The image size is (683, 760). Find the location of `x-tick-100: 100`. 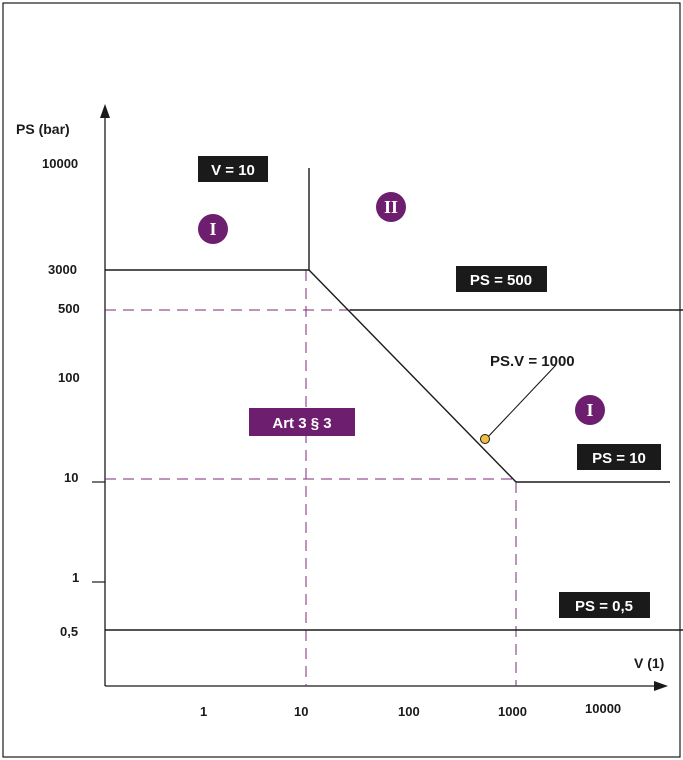

x-tick-100: 100 is located at coordinates (409, 711).